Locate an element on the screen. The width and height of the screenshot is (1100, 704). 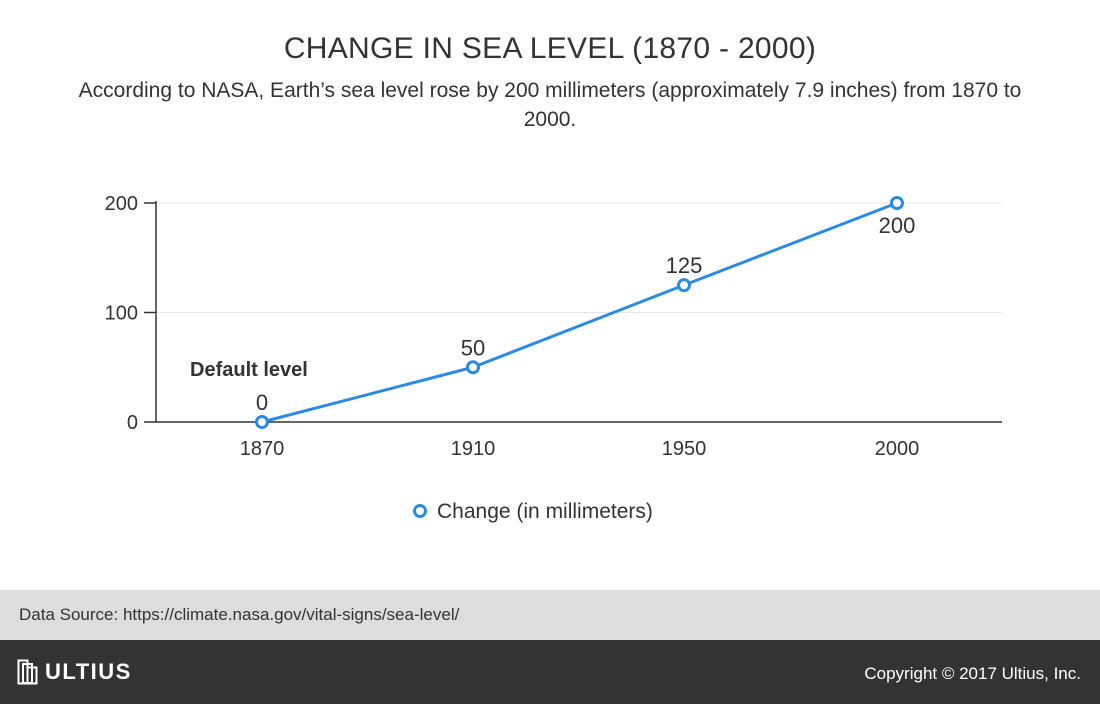
x-tick-label: 1910 is located at coordinates (473, 449).